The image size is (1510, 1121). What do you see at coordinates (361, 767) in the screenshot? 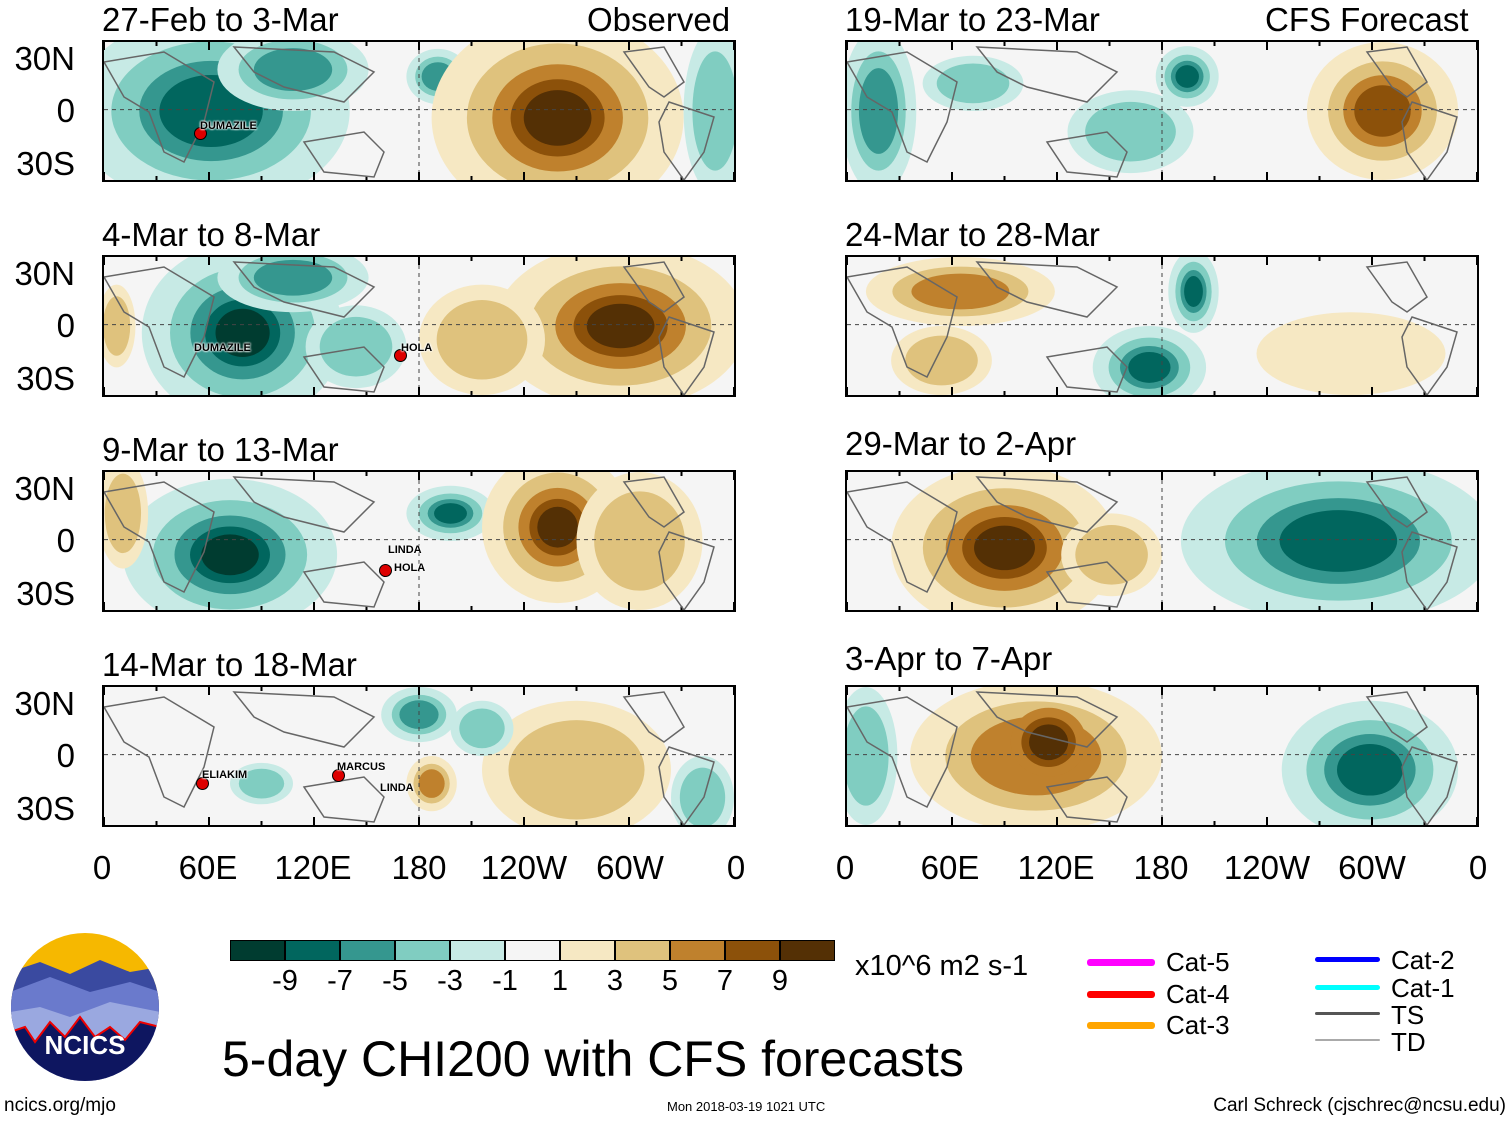
I see `storm-label: MARCUS` at bounding box center [361, 767].